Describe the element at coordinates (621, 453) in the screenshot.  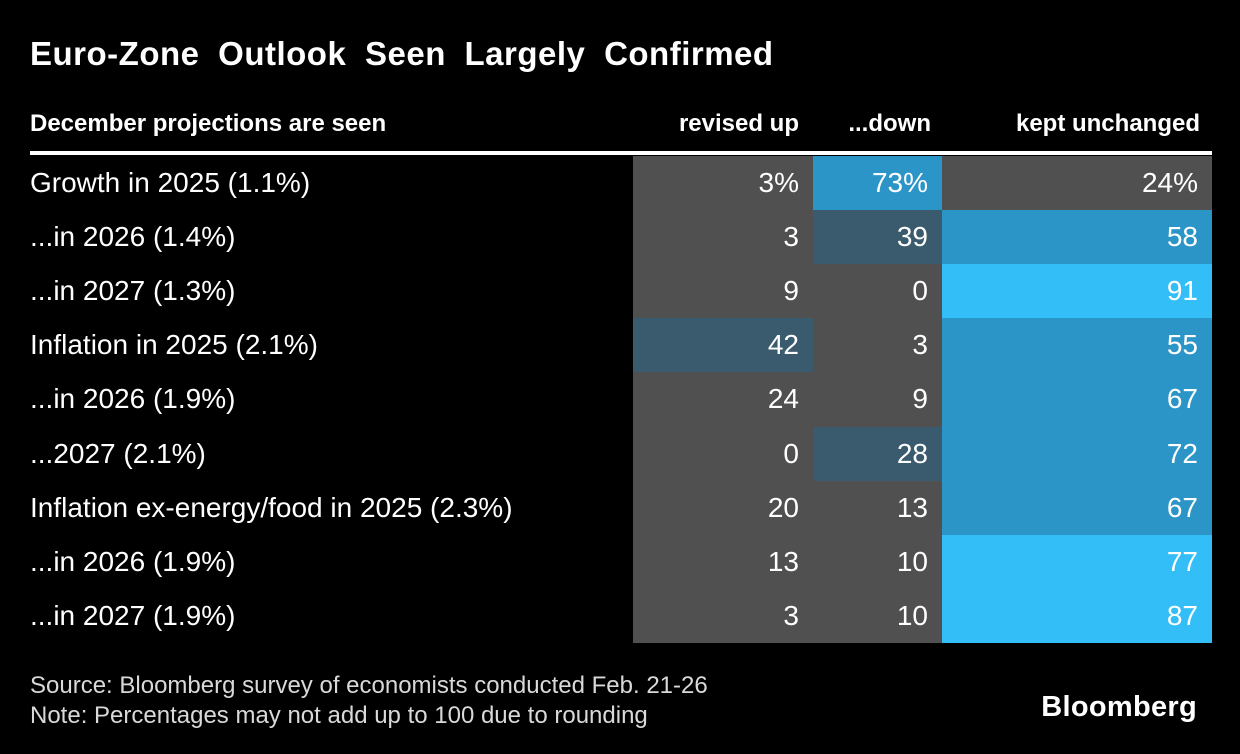
I see `table-row: ...2027 (2.1%) 0 28 72` at that location.